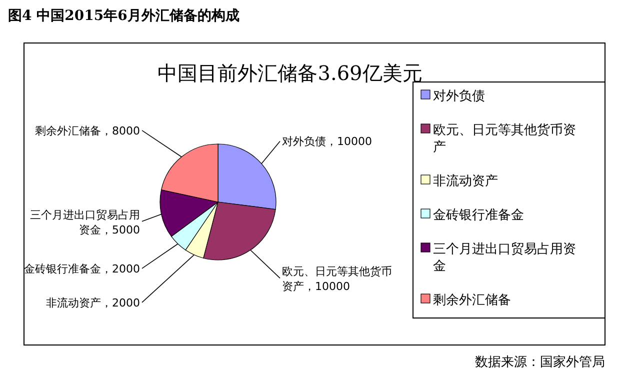 This screenshot has height=376, width=619. Describe the element at coordinates (290, 73) in the screenshot. I see `chart-title: 中国目前外汇储备3.69亿美元` at that location.